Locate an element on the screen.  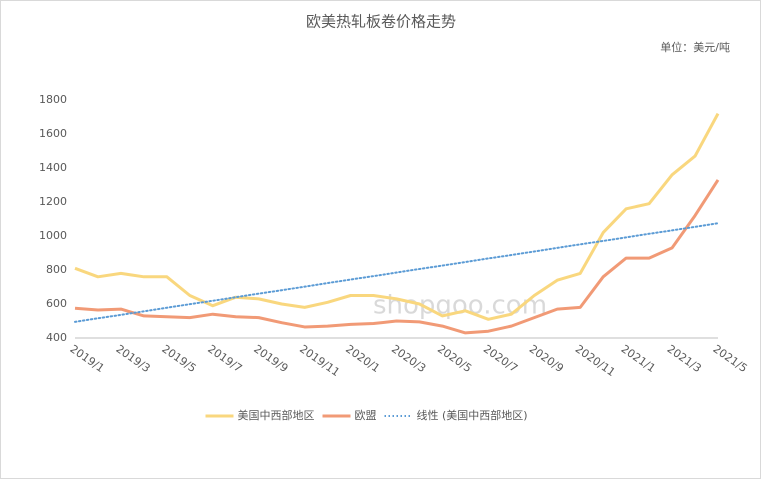
legend-label: 美国中西部地区 is located at coordinates (276, 415).